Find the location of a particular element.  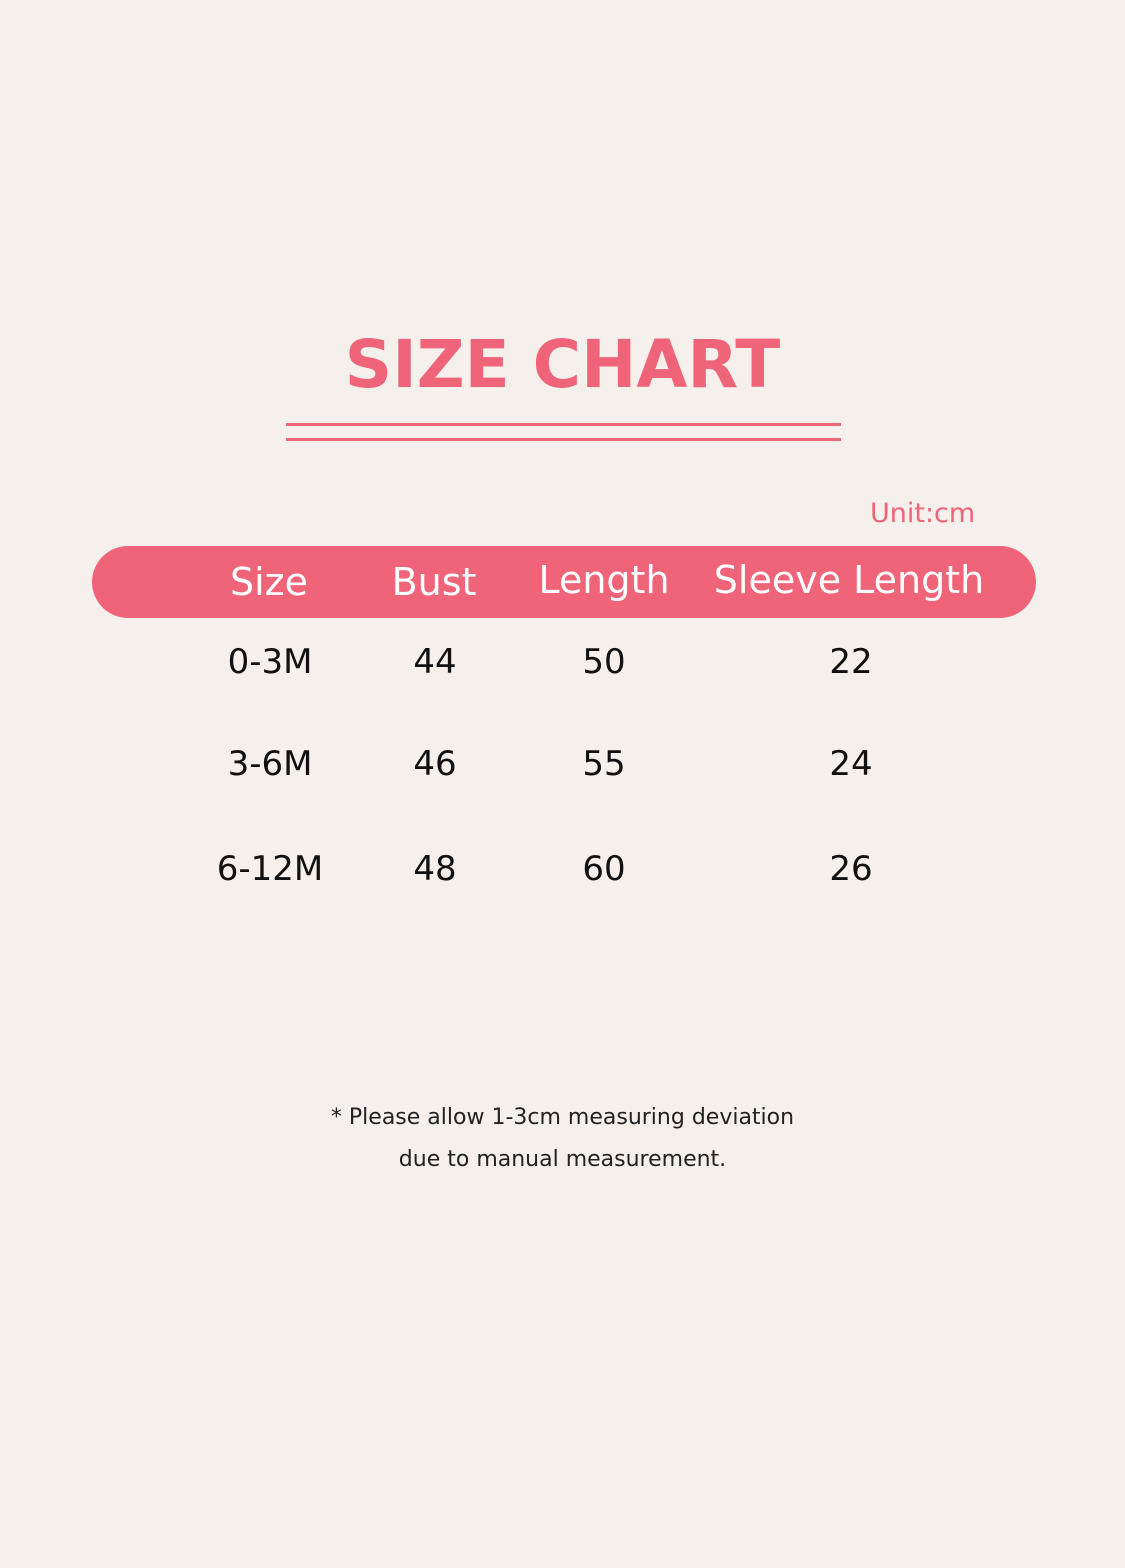

column-header: Size is located at coordinates (269, 582).